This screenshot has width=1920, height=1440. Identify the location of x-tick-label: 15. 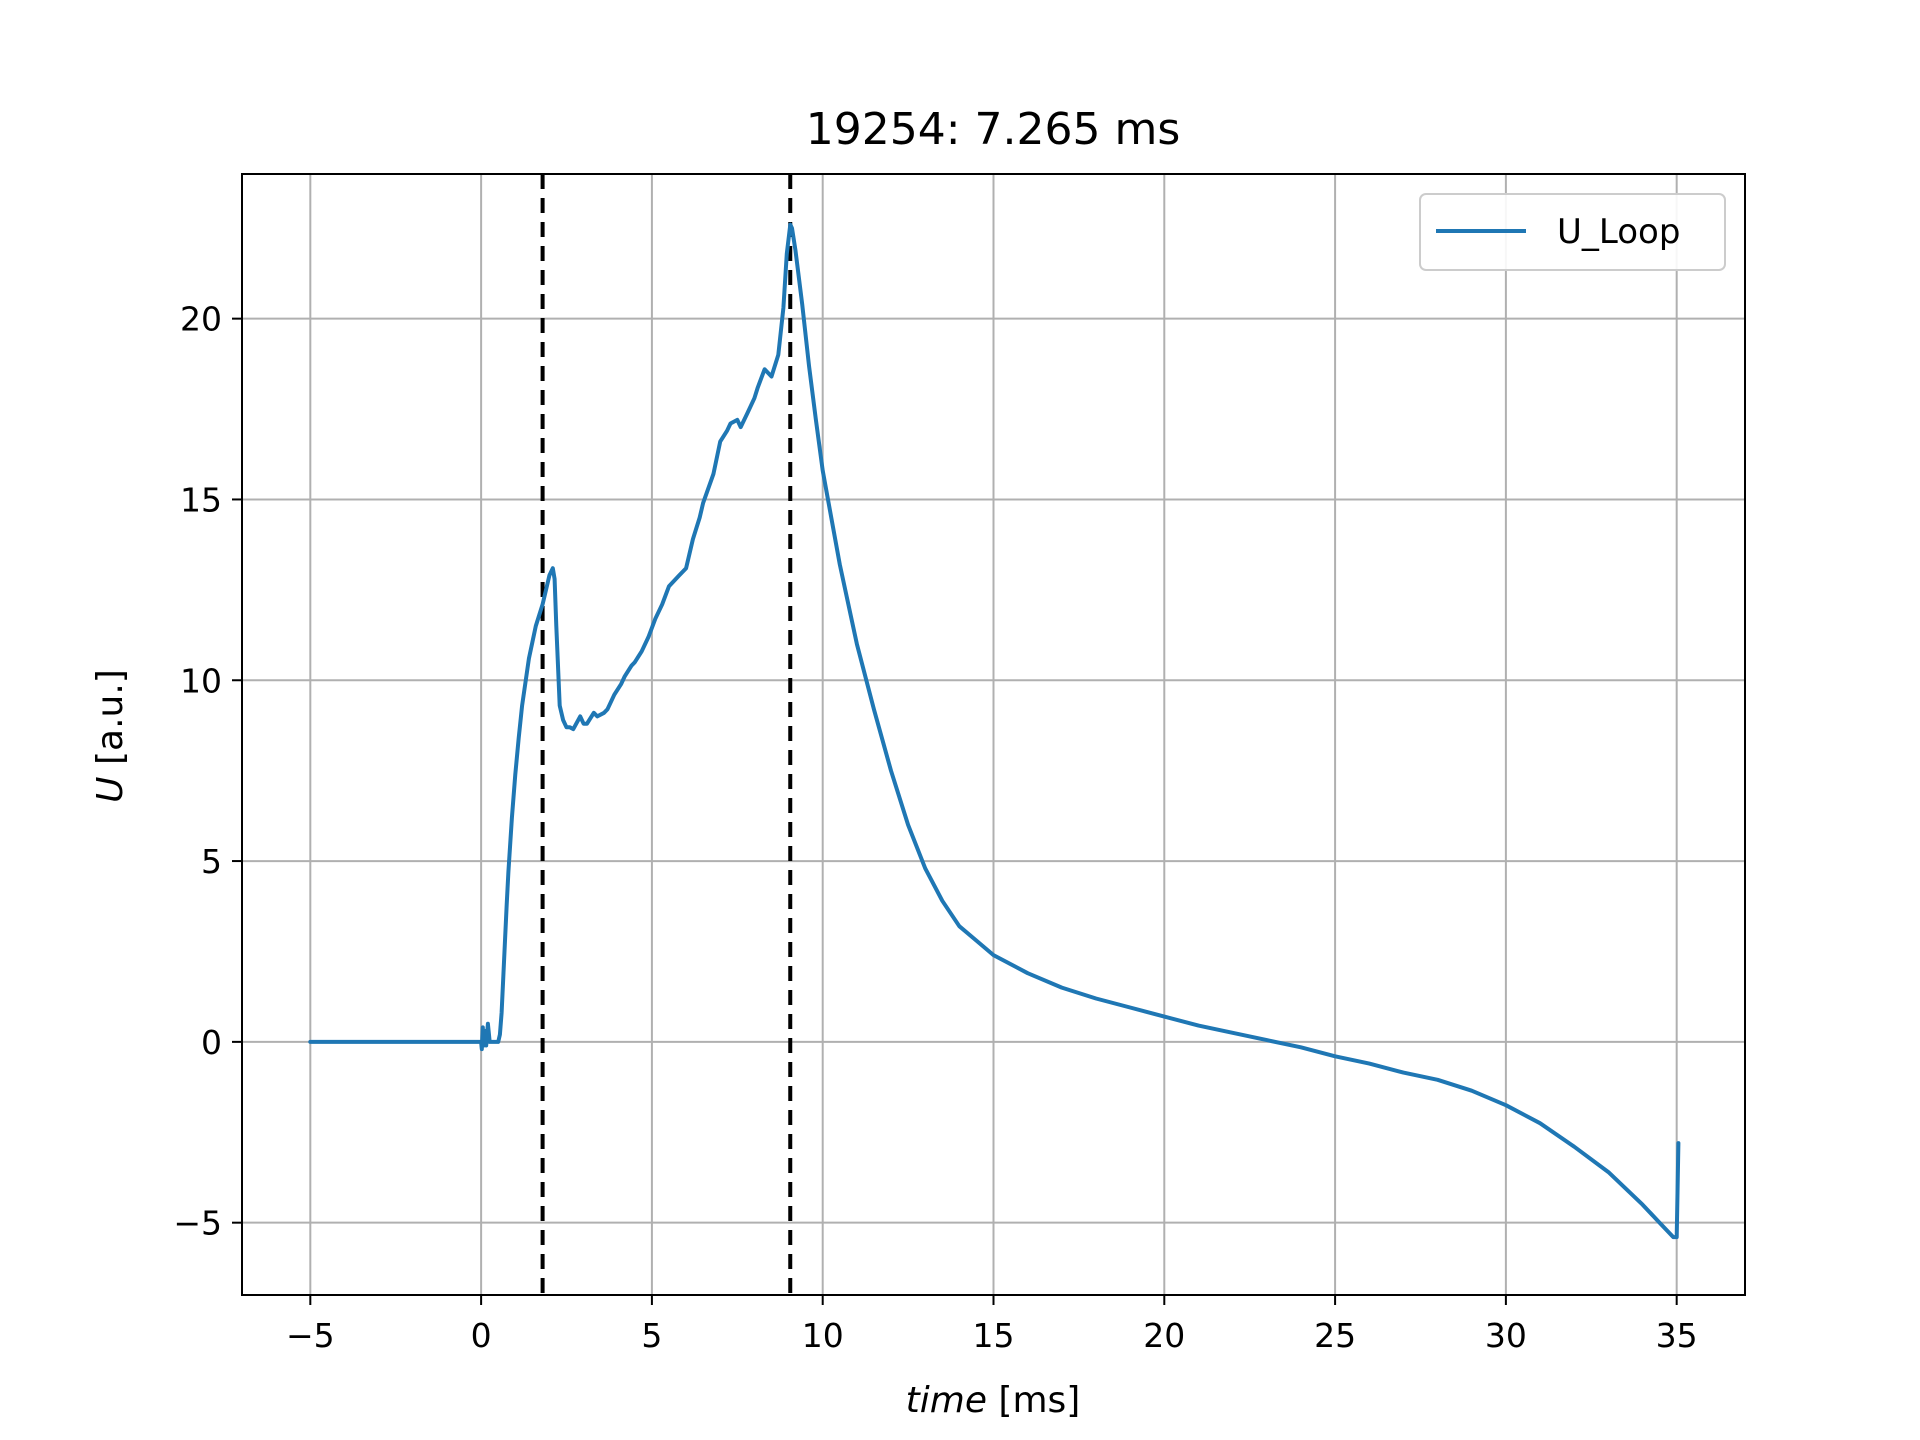
(994, 1335).